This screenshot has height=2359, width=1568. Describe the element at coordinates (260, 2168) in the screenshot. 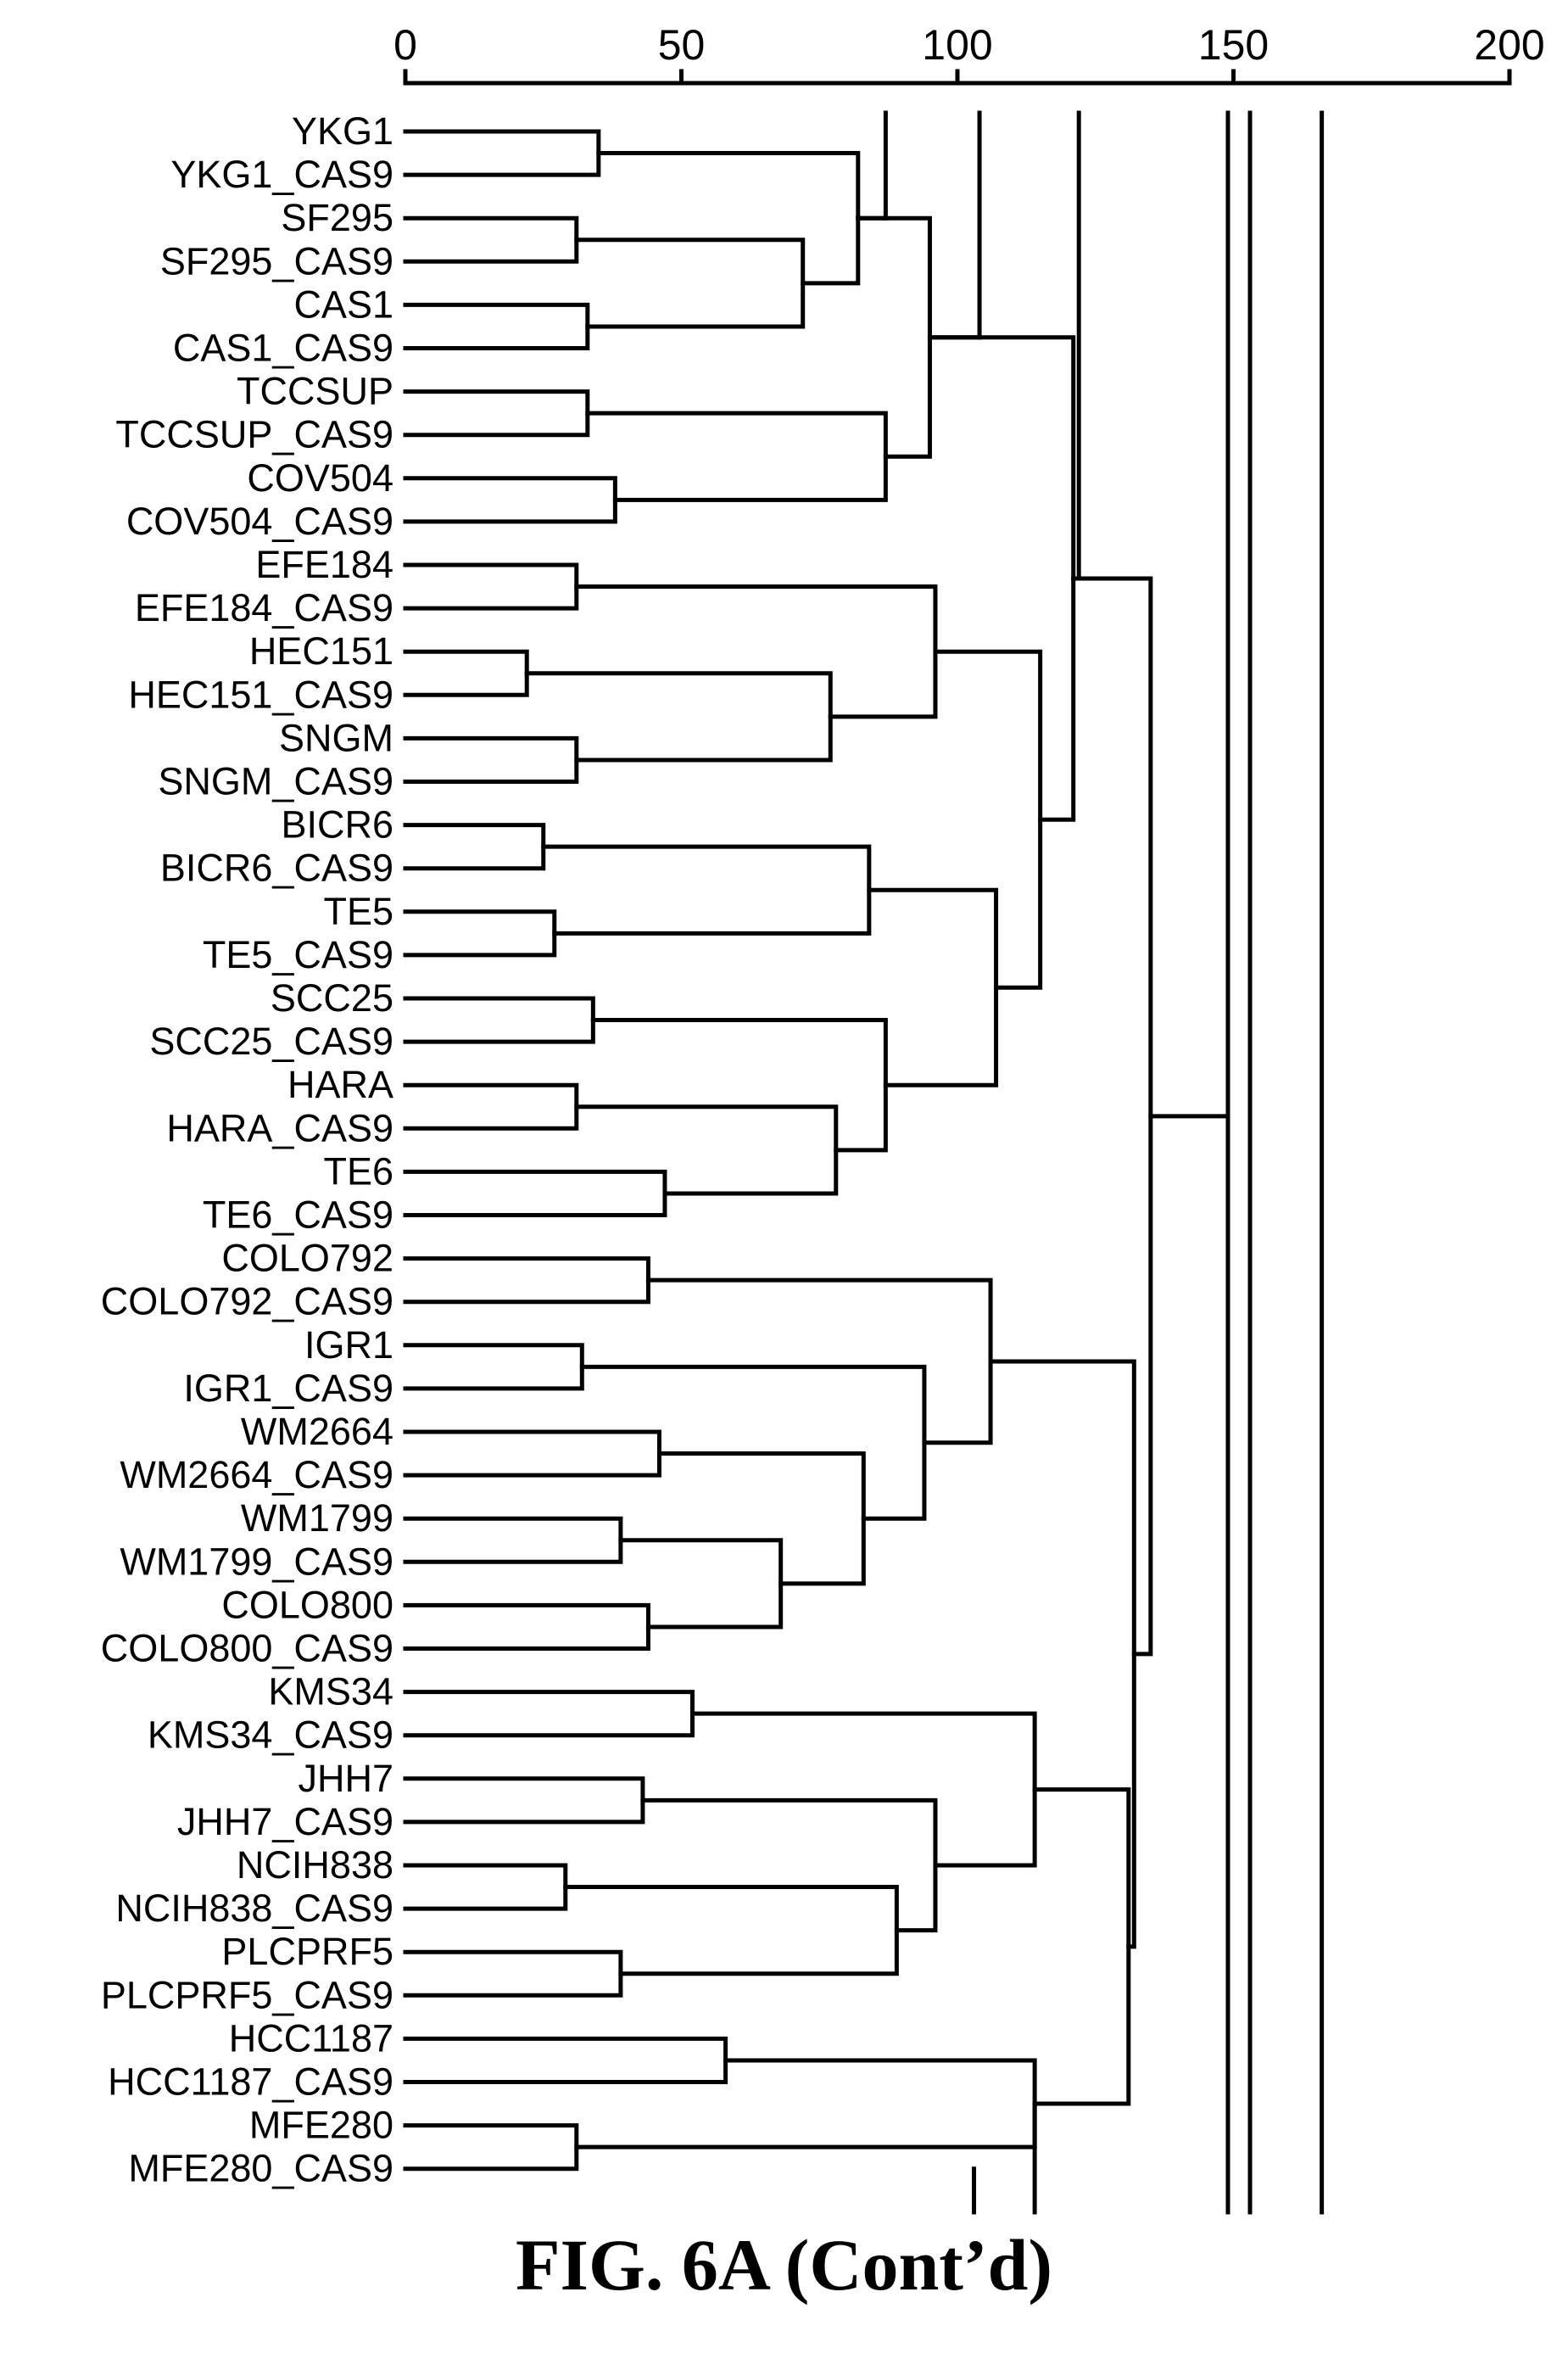

I see `leaf-label: MFE280_CAS9` at that location.